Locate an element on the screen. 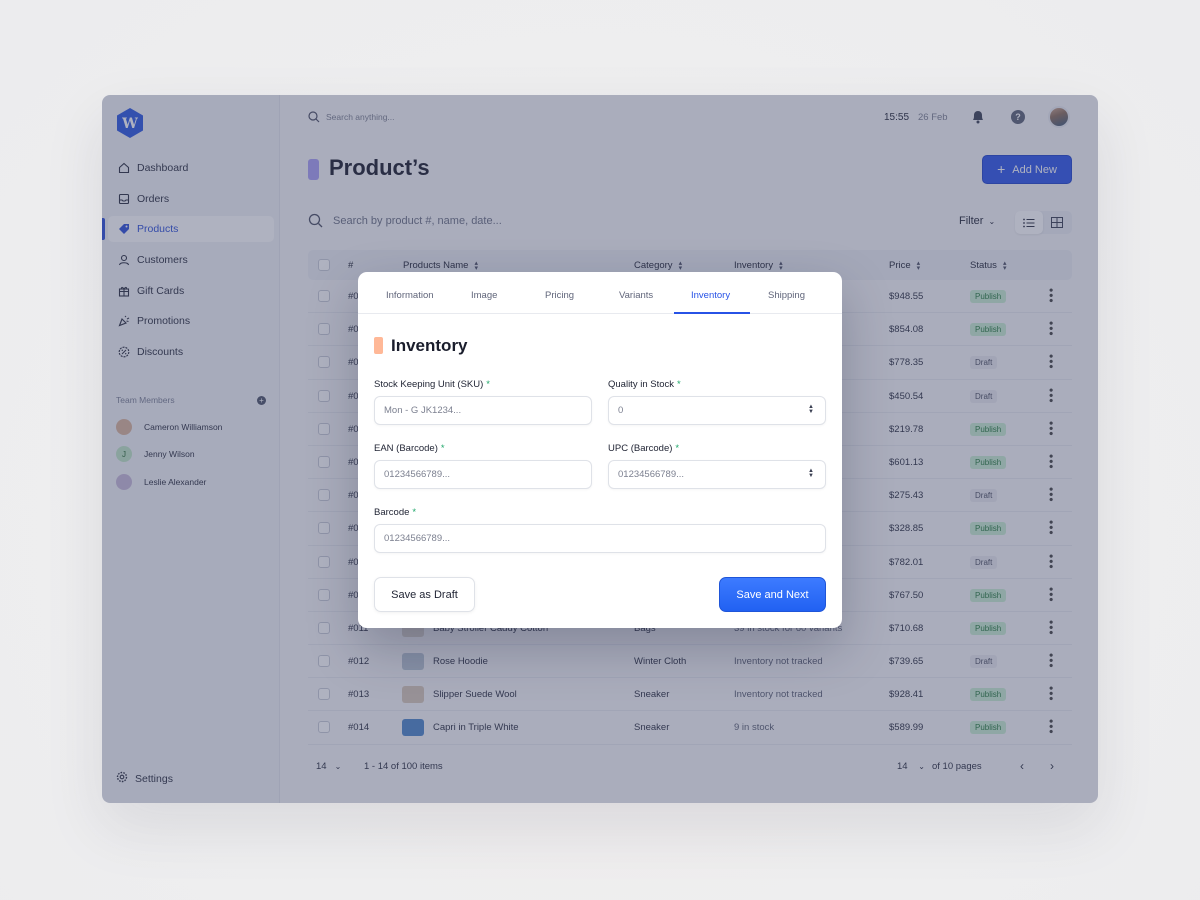  sidebar: W Dashboard Orders Products Customers is located at coordinates (191, 449).